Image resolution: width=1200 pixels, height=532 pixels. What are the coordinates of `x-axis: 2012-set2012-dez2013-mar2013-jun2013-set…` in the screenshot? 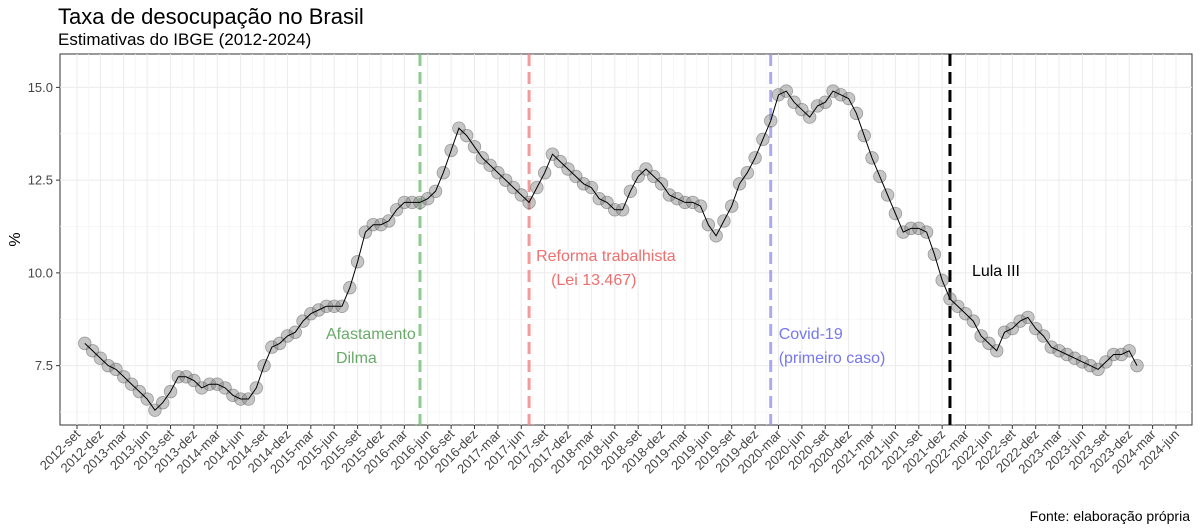 It's located at (609, 450).